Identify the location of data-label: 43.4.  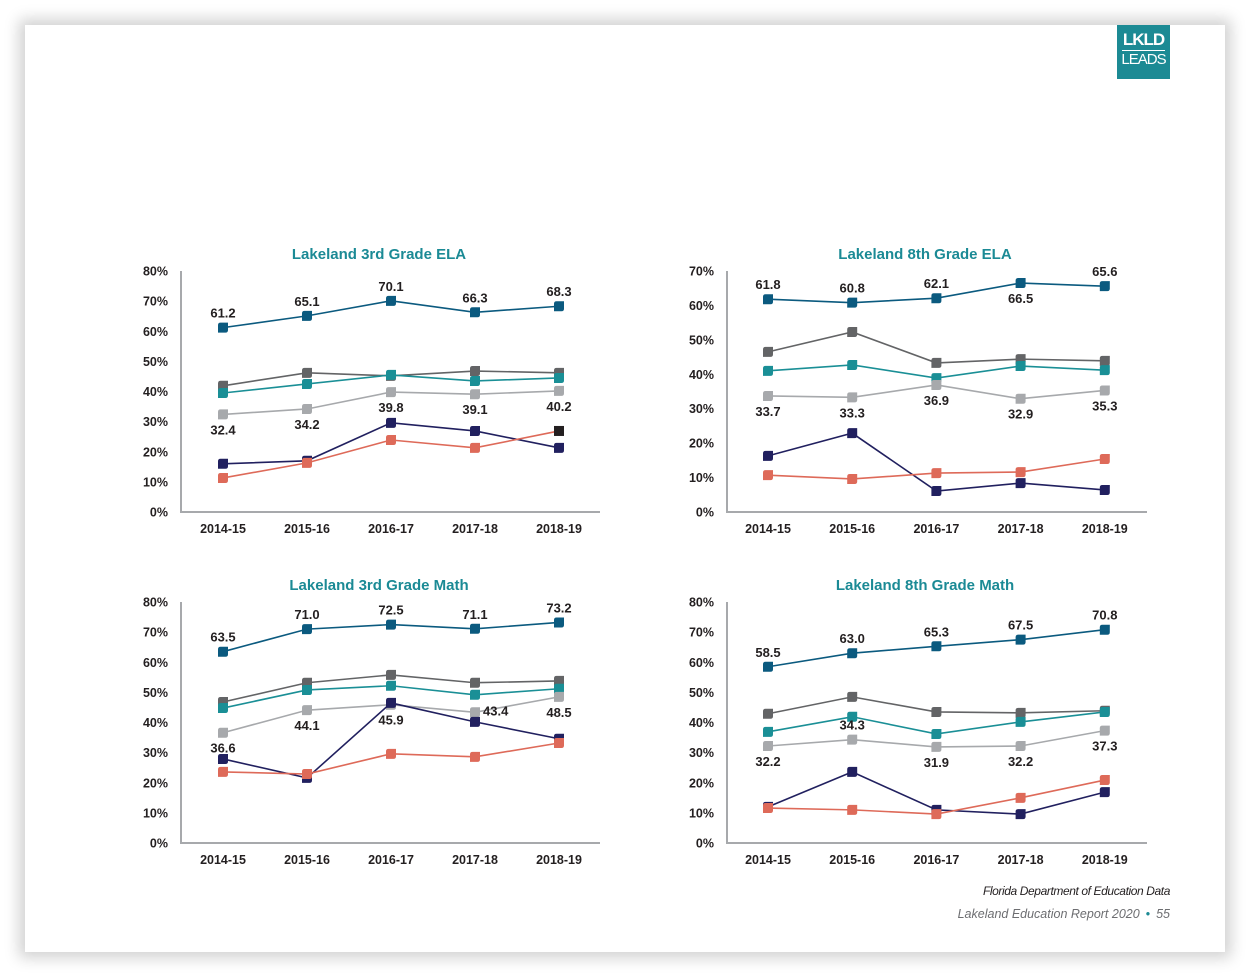
(496, 710).